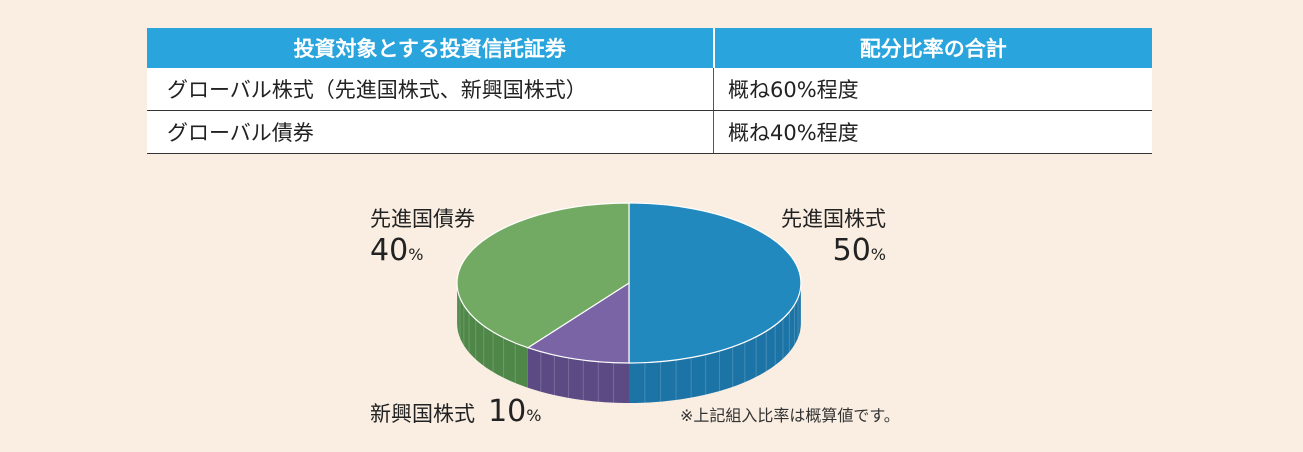 This screenshot has height=452, width=1303. I want to click on label-developed-equity-pct: 50%, so click(859, 250).